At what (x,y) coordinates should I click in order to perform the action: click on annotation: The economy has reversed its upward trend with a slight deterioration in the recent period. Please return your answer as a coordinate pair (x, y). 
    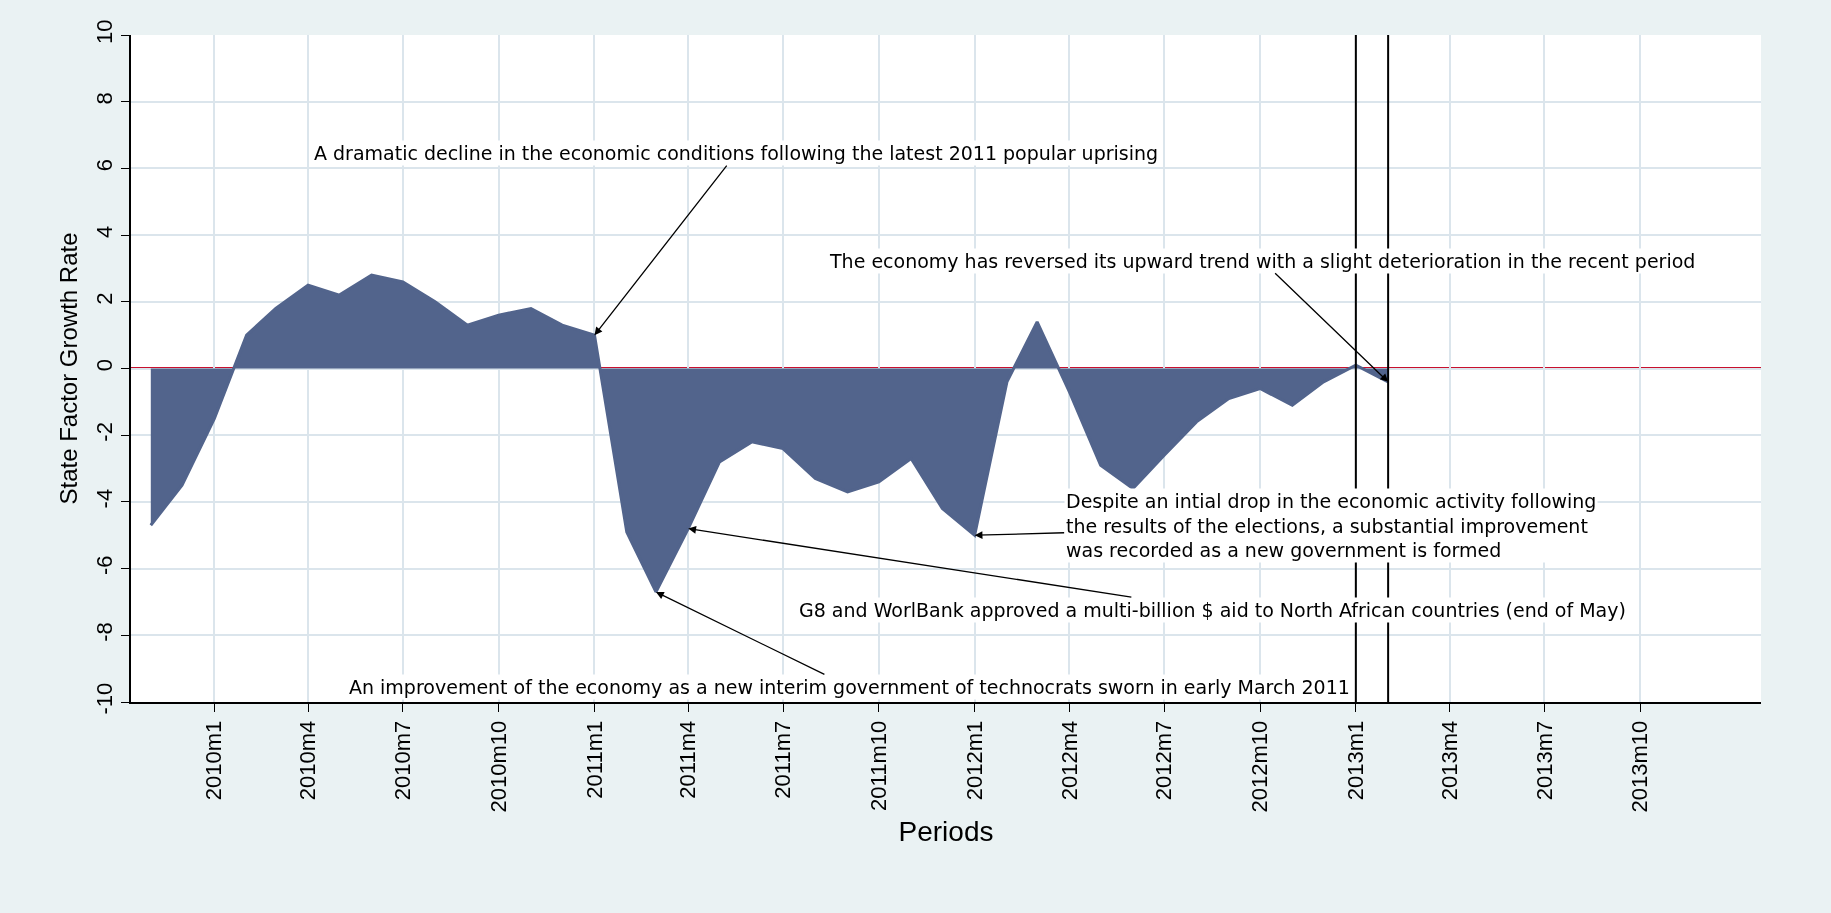
    Looking at the image, I should click on (1262, 261).